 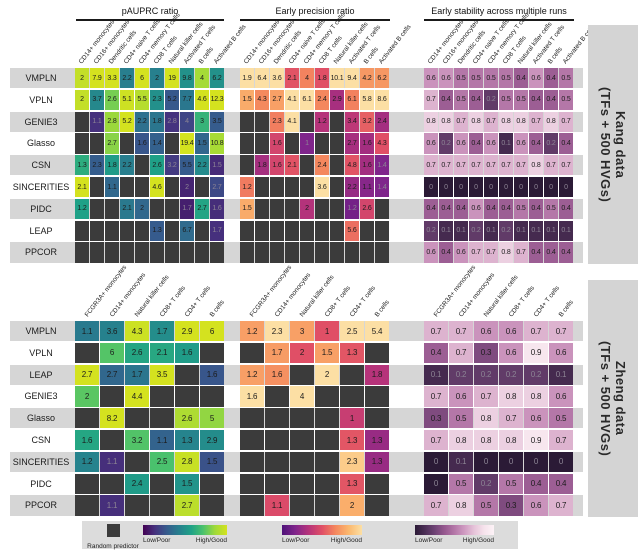 What do you see at coordinates (322, 530) in the screenshot?
I see `warm-colorbar` at bounding box center [322, 530].